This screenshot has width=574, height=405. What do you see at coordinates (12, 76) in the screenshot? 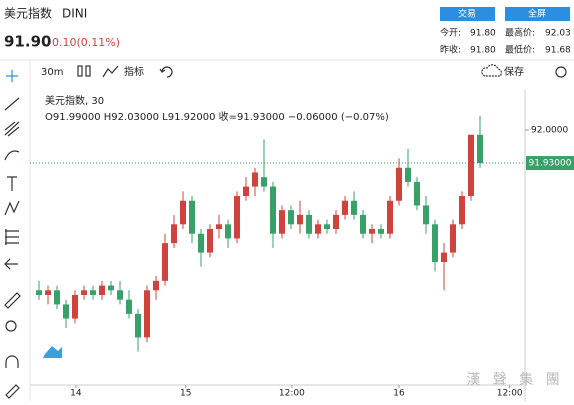
I see `cross-tool` at bounding box center [12, 76].